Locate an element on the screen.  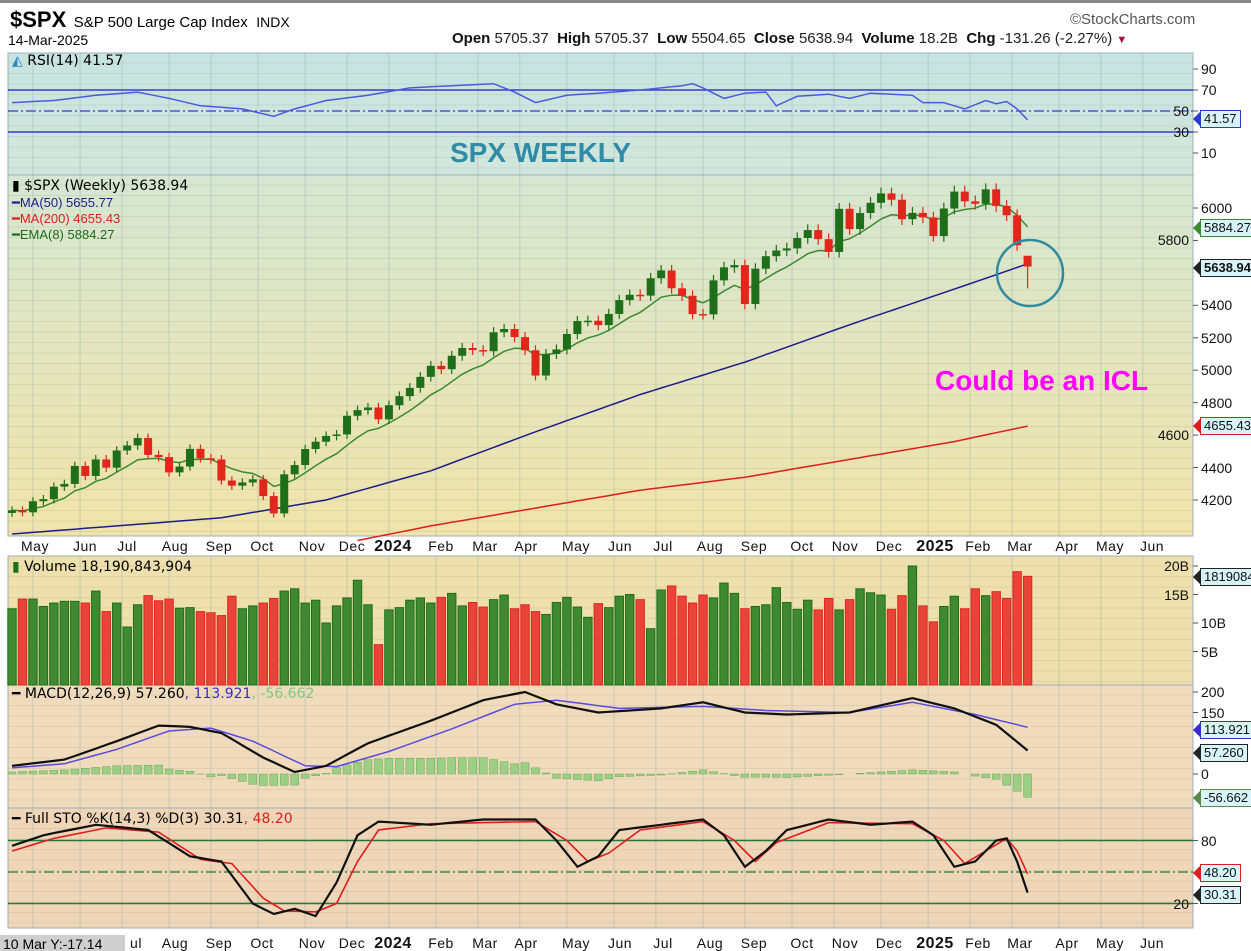
rsi-legend-text: RSI(14) 41.57 is located at coordinates (75, 61).